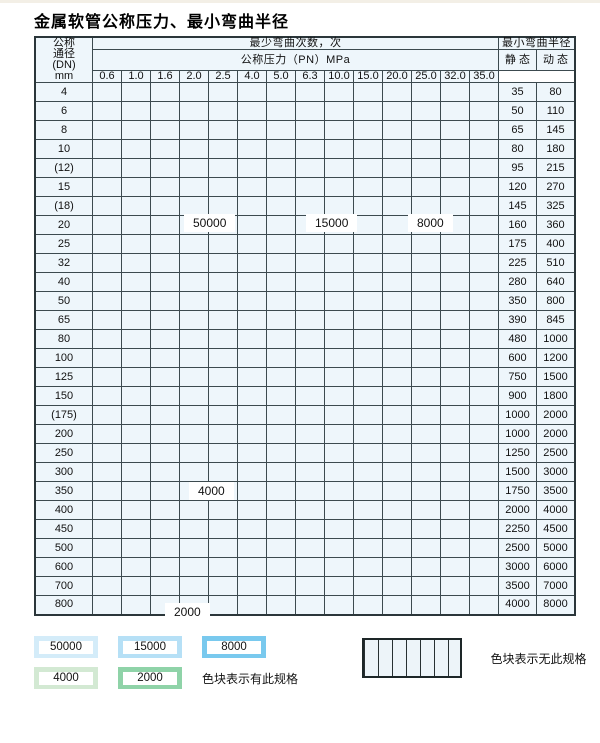 The image size is (600, 743). I want to click on static-radius-cell: 4000, so click(517, 605).